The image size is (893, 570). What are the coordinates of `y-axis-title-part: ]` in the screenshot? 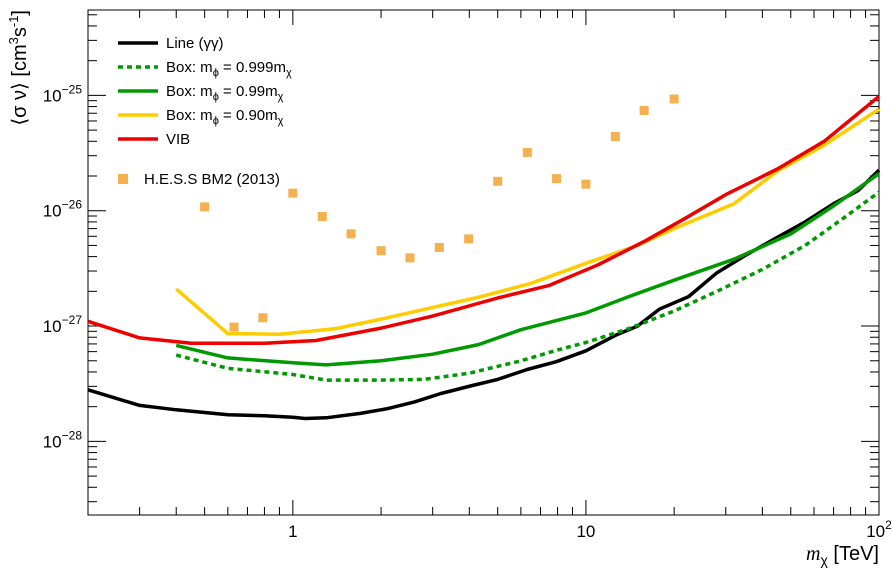 It's located at (20, 13).